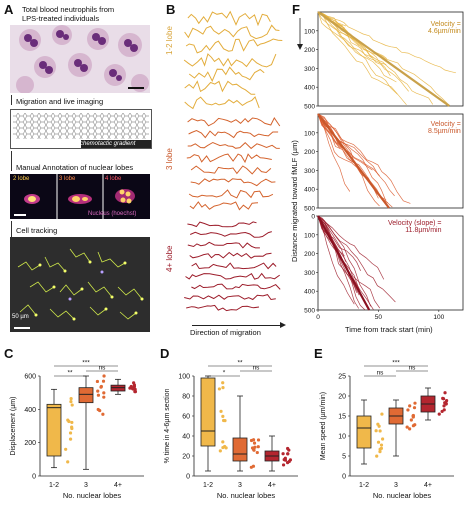 The width and height of the screenshot is (474, 505). I want to click on velocity1-label: Velocity = 4.6µm/min, so click(444, 28).